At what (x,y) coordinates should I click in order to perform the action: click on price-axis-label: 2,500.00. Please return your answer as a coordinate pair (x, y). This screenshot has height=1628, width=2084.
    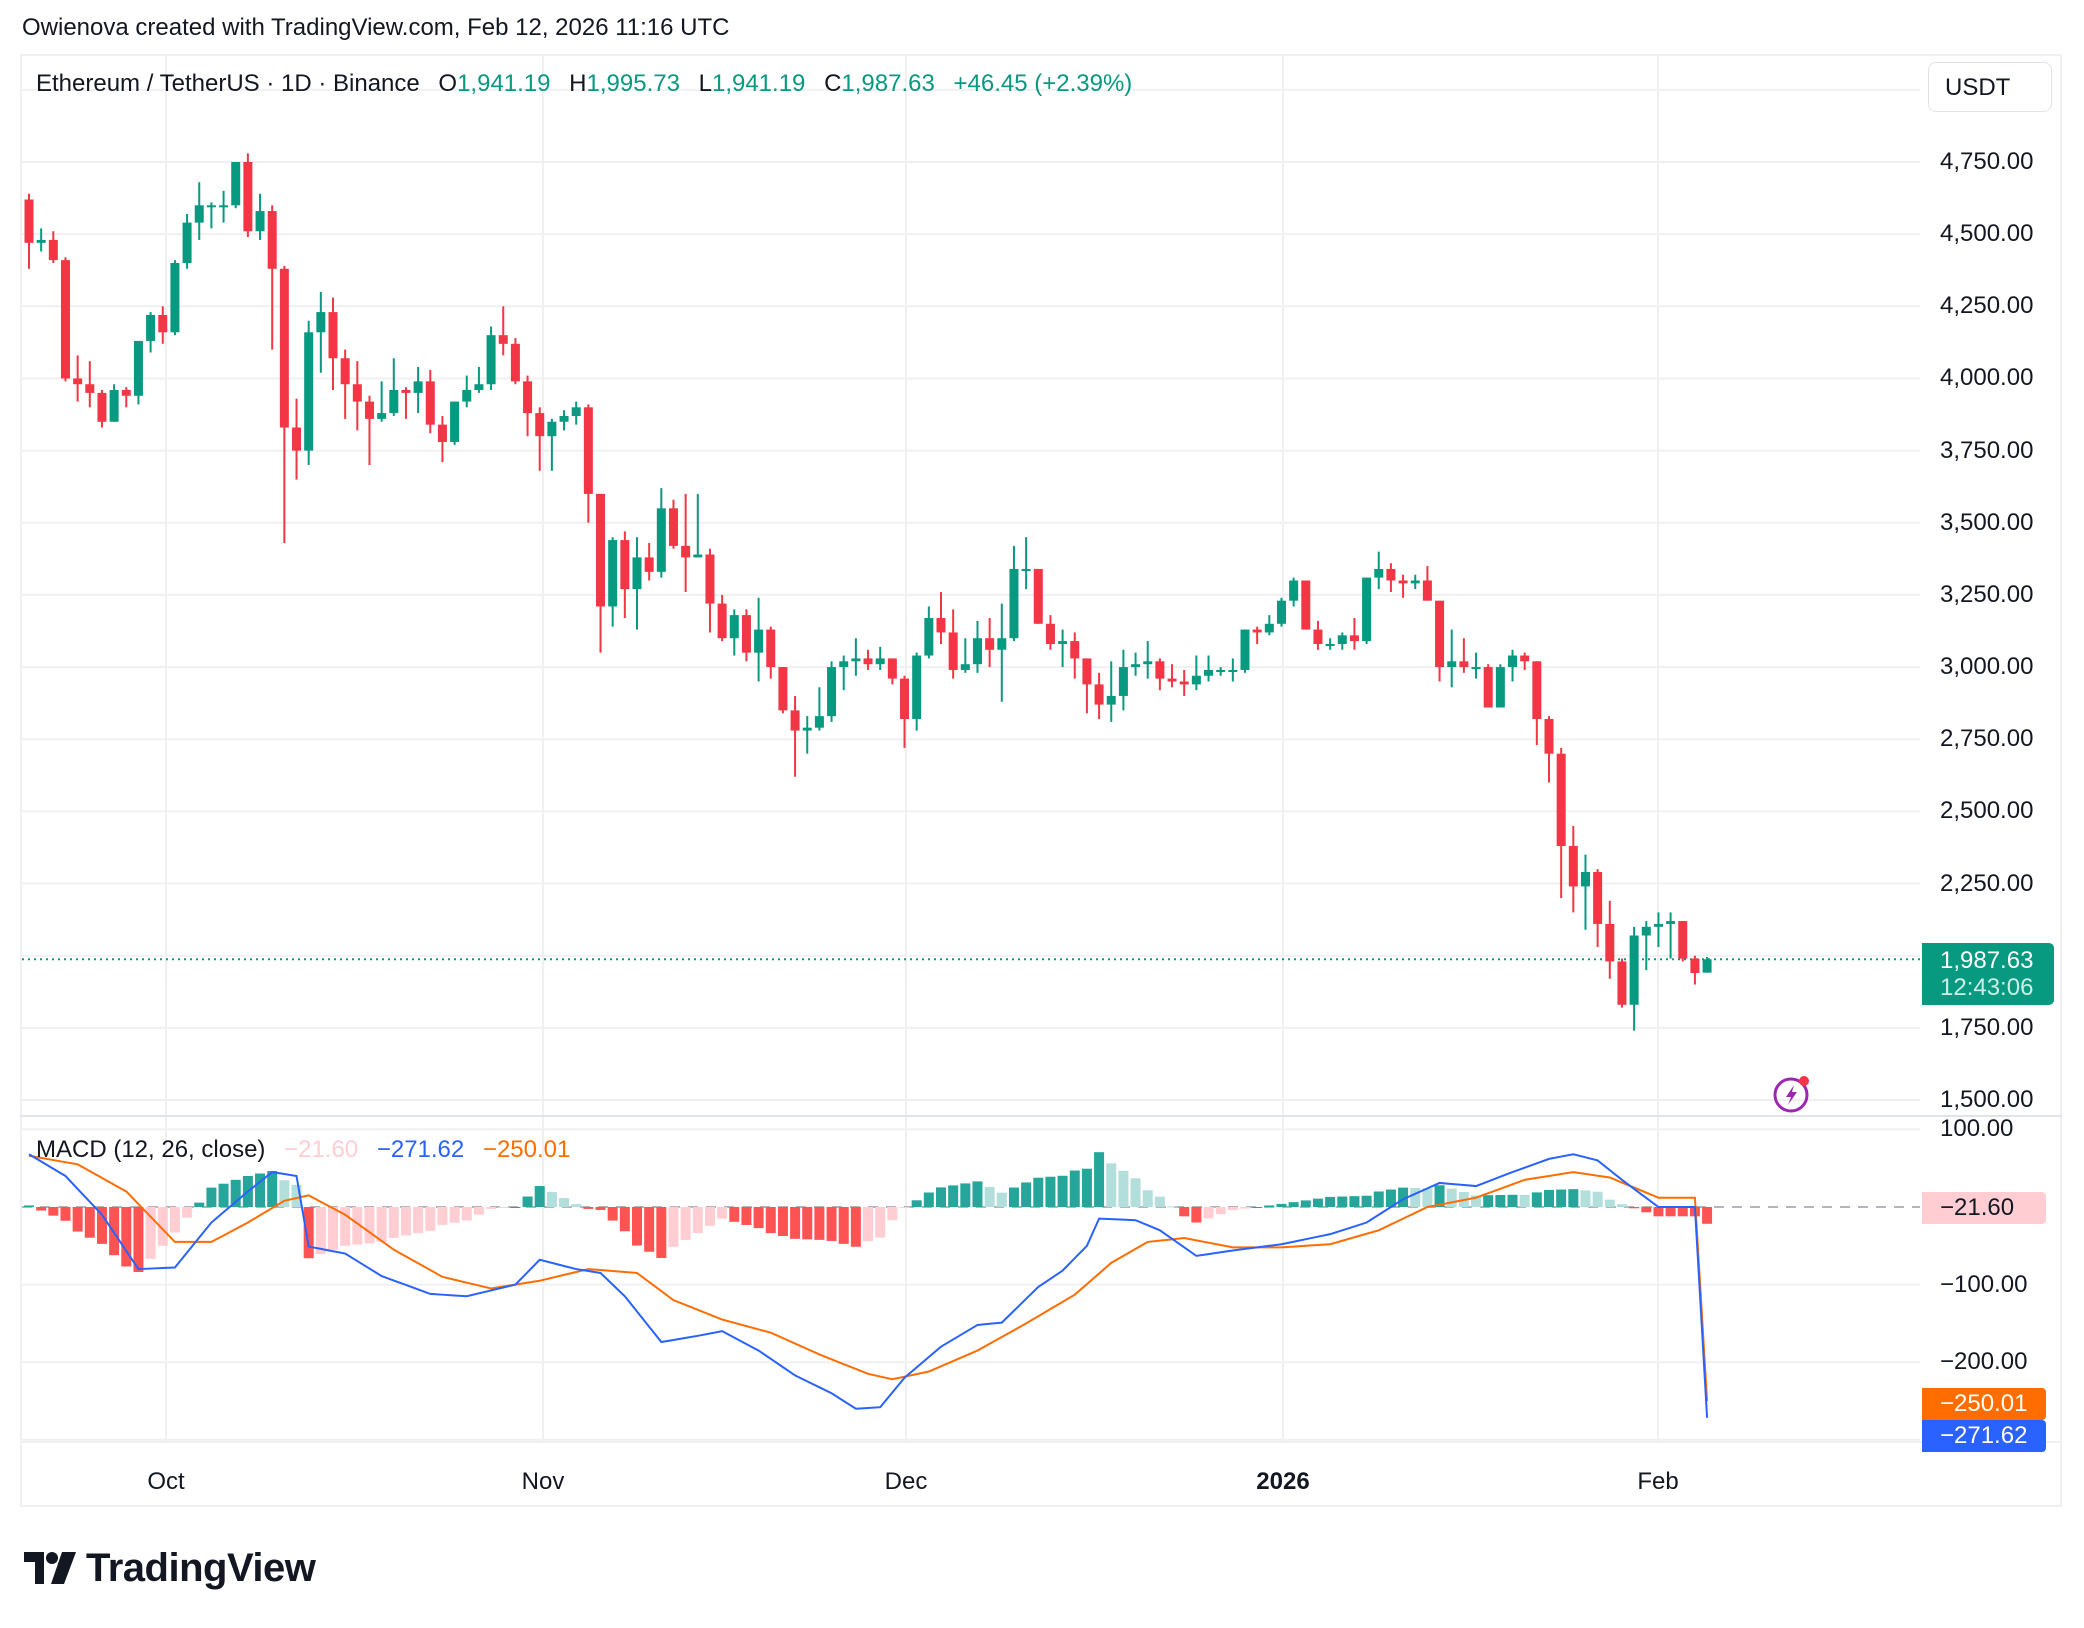
    Looking at the image, I should click on (1987, 811).